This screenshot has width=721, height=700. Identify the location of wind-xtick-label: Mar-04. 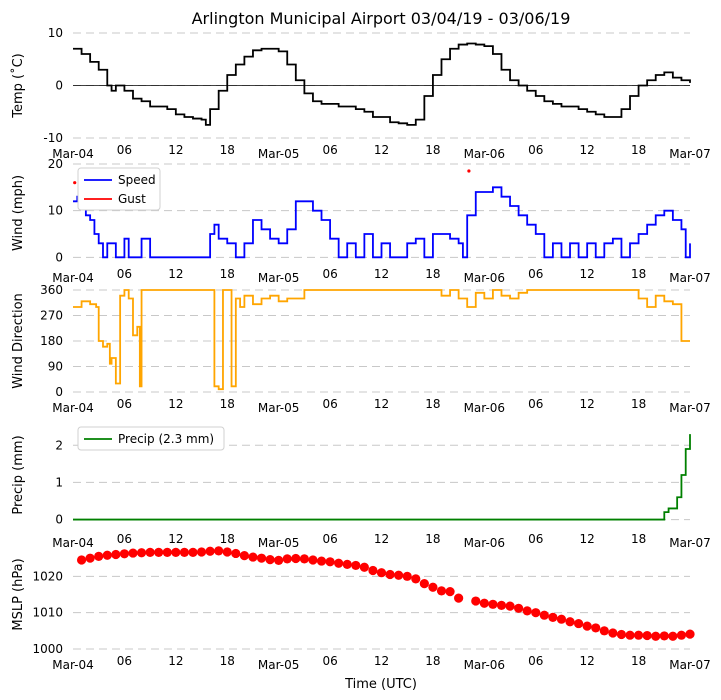
(72, 278).